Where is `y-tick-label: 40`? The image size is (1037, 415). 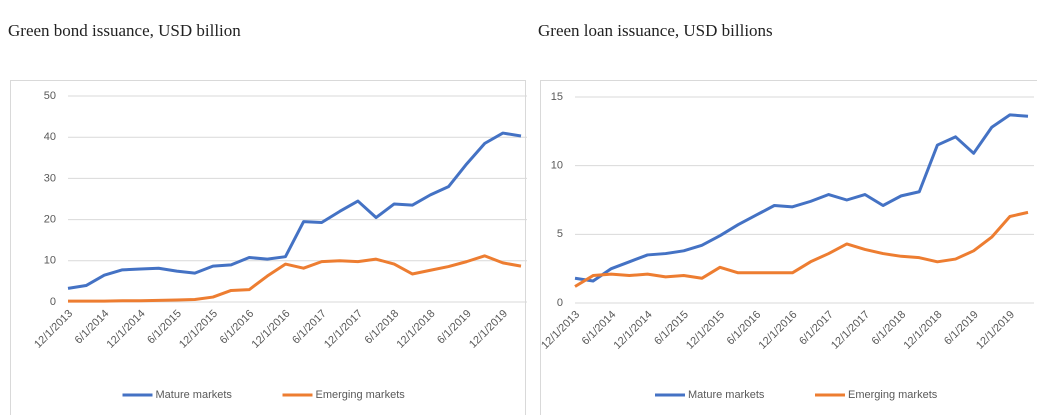
y-tick-label: 40 is located at coordinates (50, 137).